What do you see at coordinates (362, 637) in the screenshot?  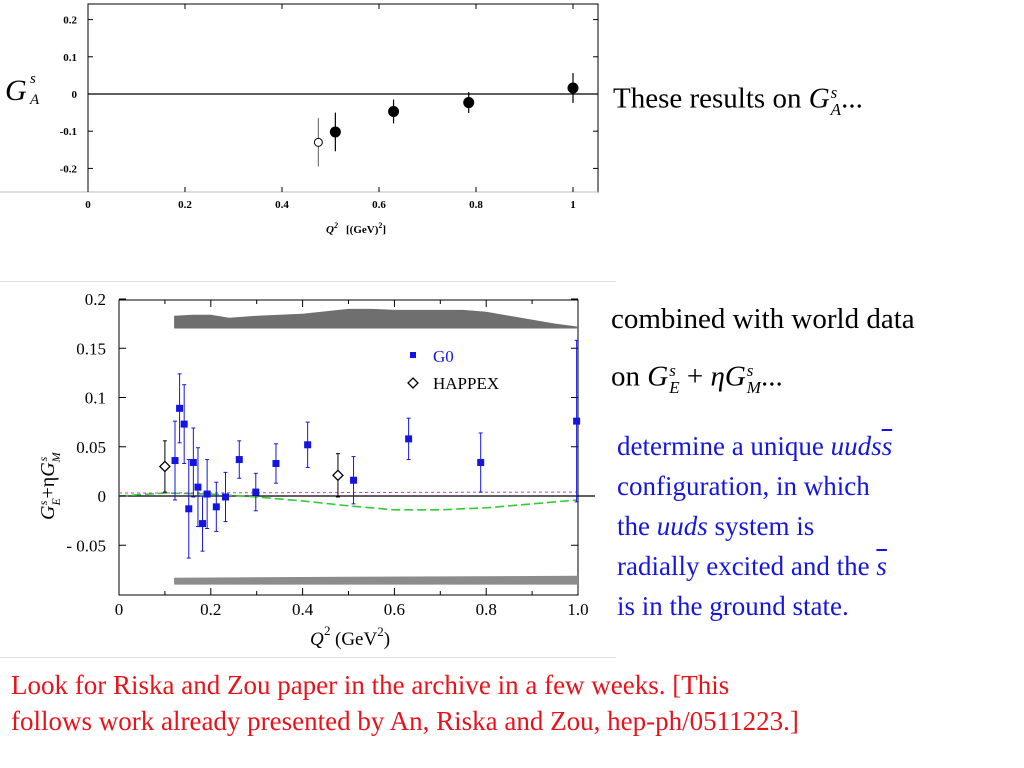 I see `svg-text: (GeV2)` at bounding box center [362, 637].